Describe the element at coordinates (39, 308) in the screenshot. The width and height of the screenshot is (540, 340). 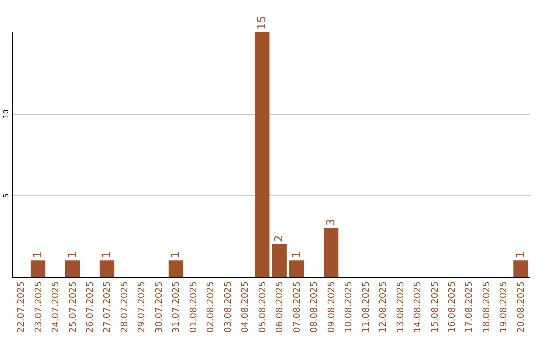
I see `x-tick-label: 23.07.2025` at that location.